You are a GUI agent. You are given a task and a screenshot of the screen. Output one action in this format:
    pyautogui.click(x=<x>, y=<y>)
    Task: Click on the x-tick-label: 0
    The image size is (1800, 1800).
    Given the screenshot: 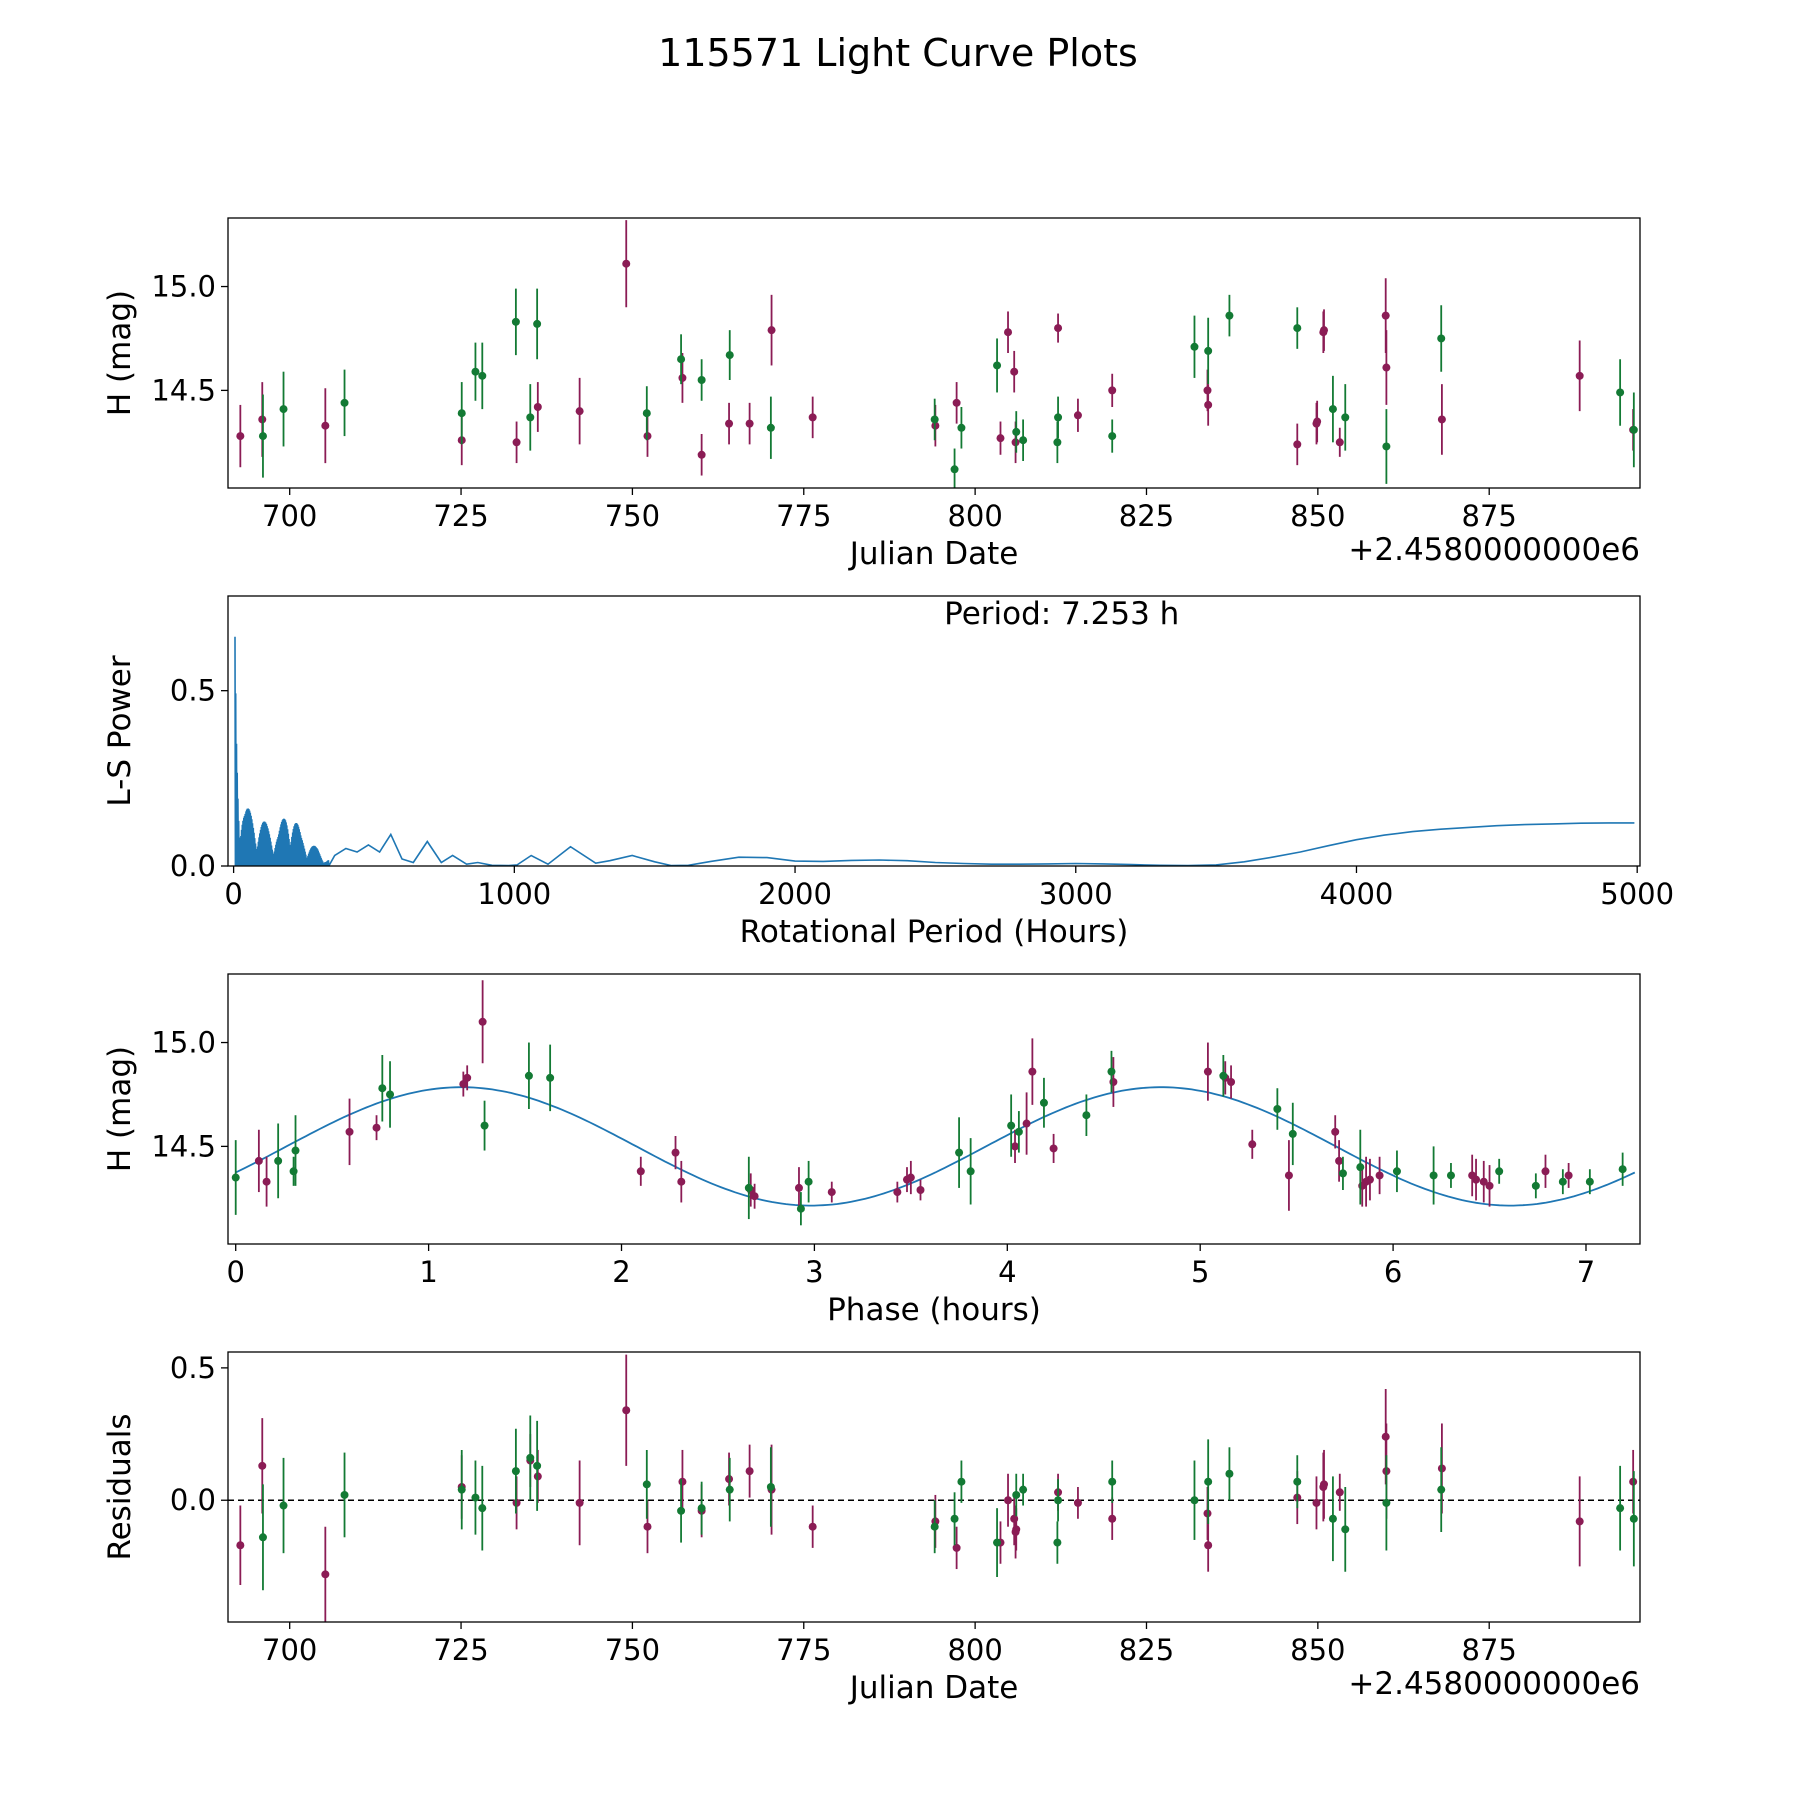 What is the action you would take?
    pyautogui.click(x=235, y=1272)
    